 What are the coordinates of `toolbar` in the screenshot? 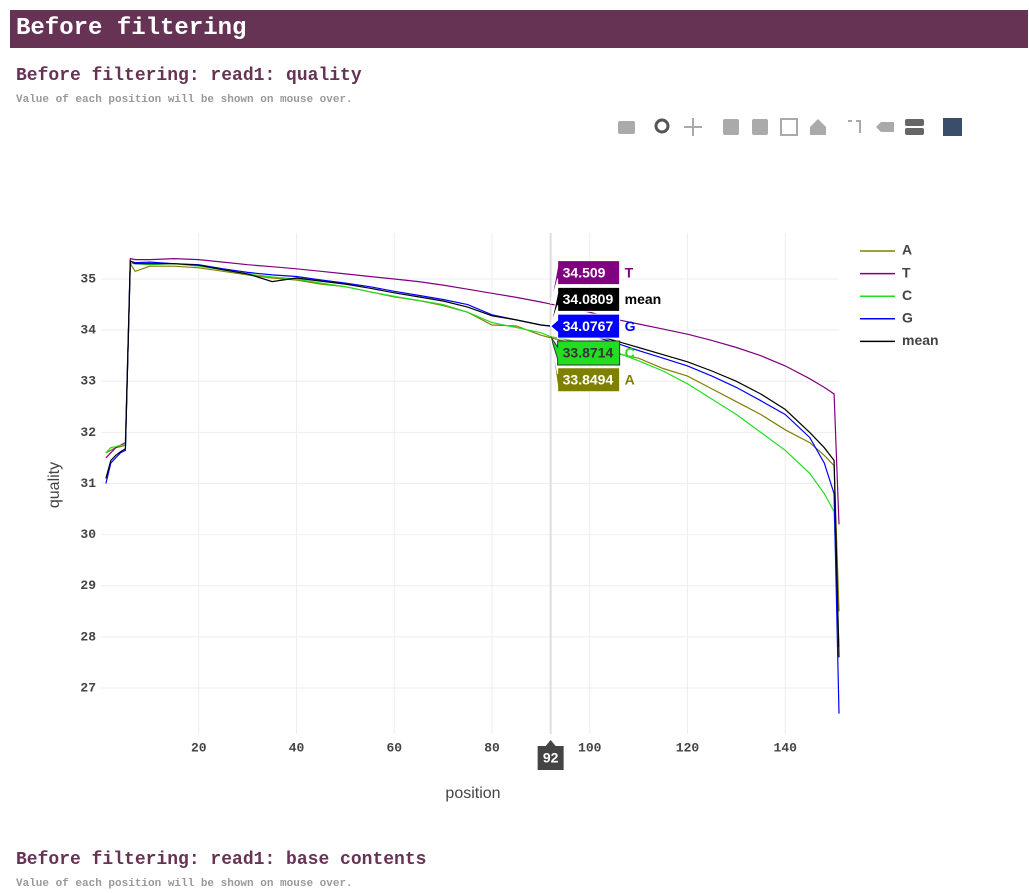 It's located at (790, 127).